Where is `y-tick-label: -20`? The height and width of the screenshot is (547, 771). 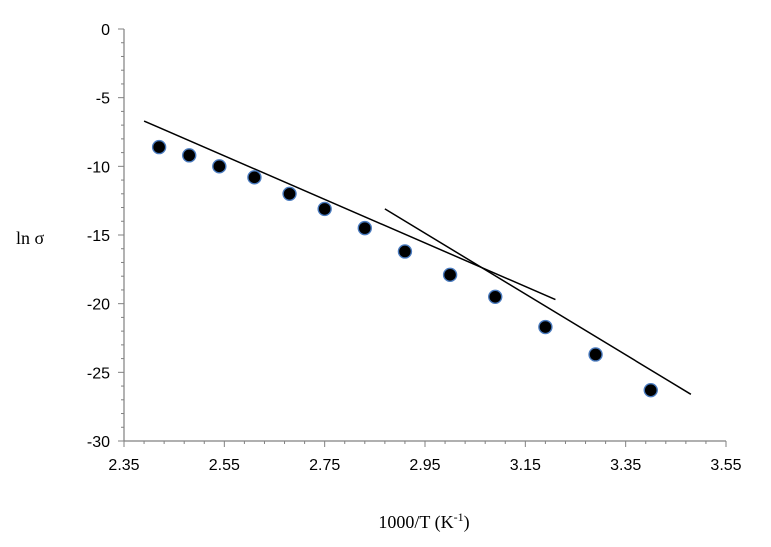
y-tick-label: -20 is located at coordinates (98, 305).